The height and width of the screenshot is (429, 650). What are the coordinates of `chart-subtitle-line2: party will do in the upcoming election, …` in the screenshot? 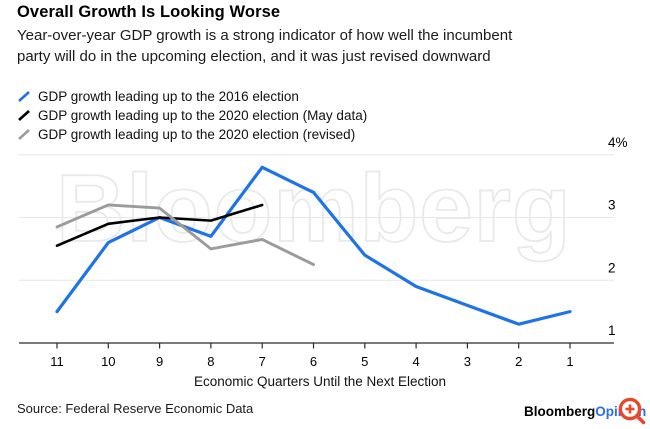 It's located at (254, 56).